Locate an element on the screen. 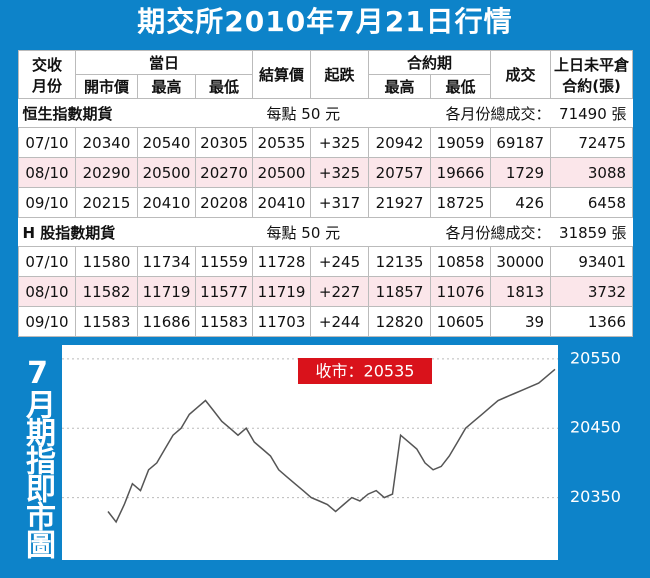  annotation-box is located at coordinates (365, 371).